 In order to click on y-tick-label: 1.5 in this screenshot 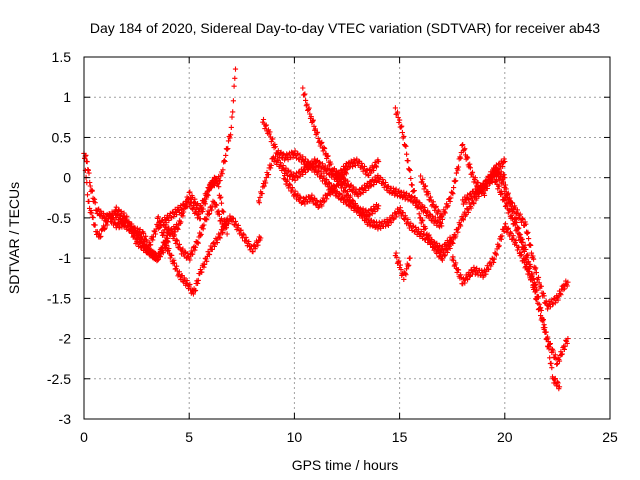, I will do `click(62, 57)`.